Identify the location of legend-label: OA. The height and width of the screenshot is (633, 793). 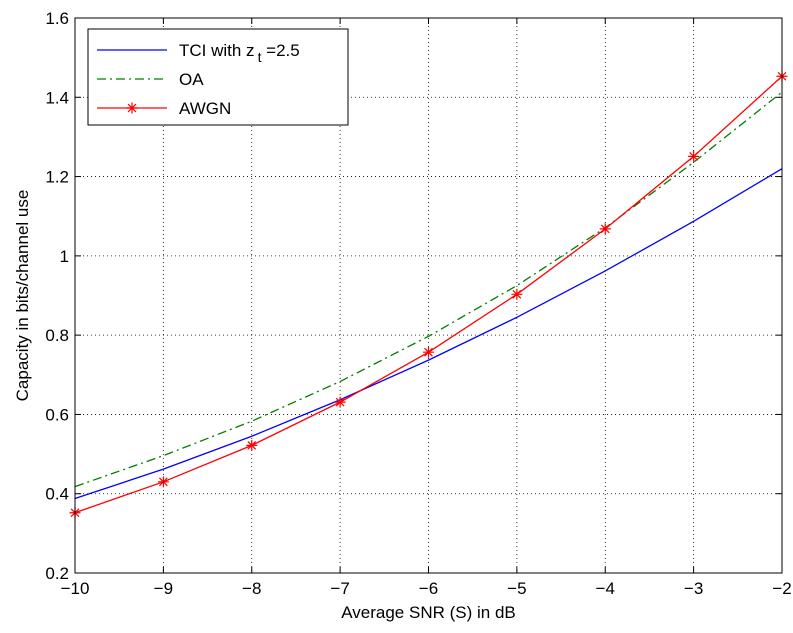
(191, 79).